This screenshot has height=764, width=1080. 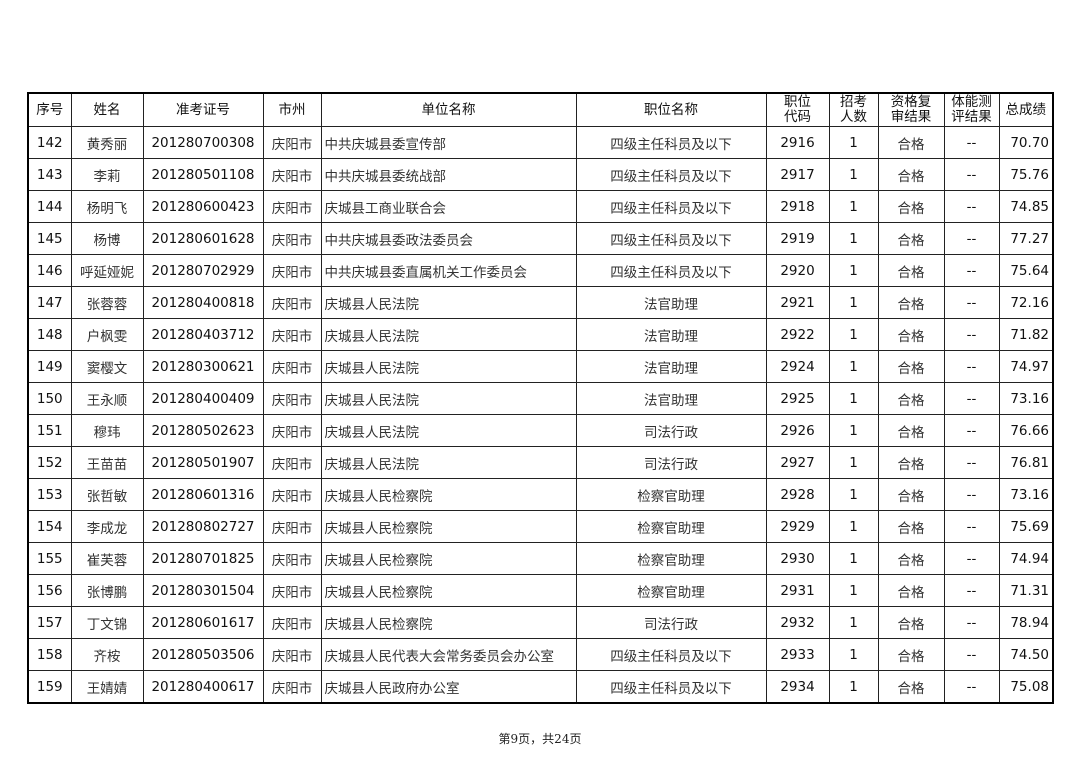 I want to click on cell-seq: 158, so click(x=49, y=654).